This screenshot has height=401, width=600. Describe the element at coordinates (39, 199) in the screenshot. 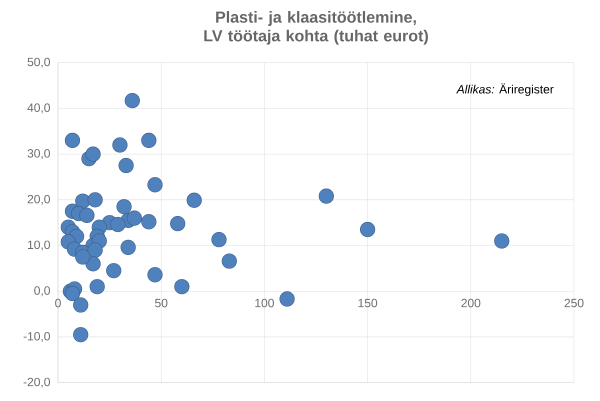

I see `y-tick-label: 20,0` at that location.